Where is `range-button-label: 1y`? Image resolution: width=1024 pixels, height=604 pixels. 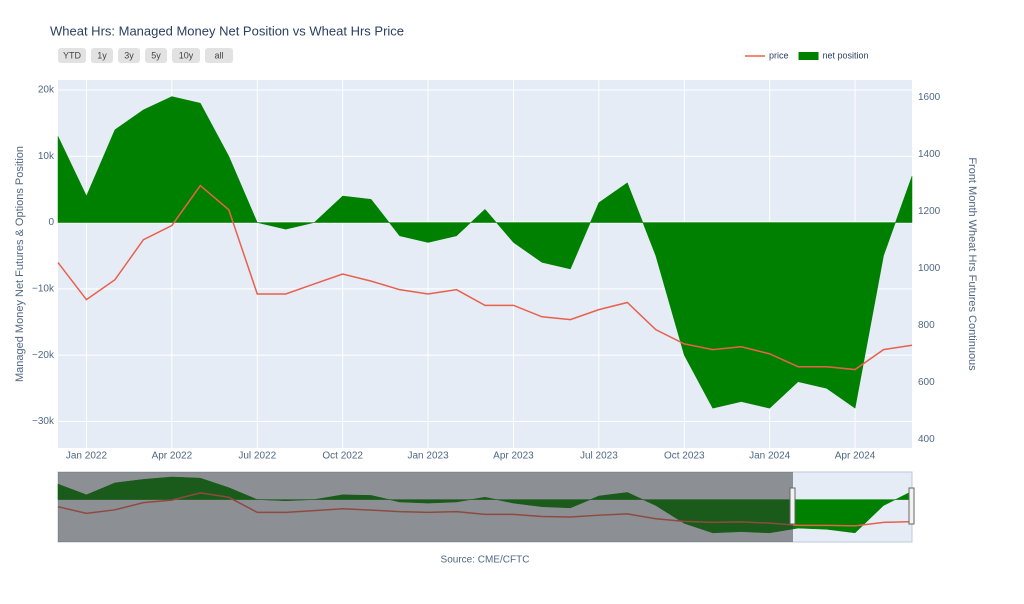 range-button-label: 1y is located at coordinates (102, 55).